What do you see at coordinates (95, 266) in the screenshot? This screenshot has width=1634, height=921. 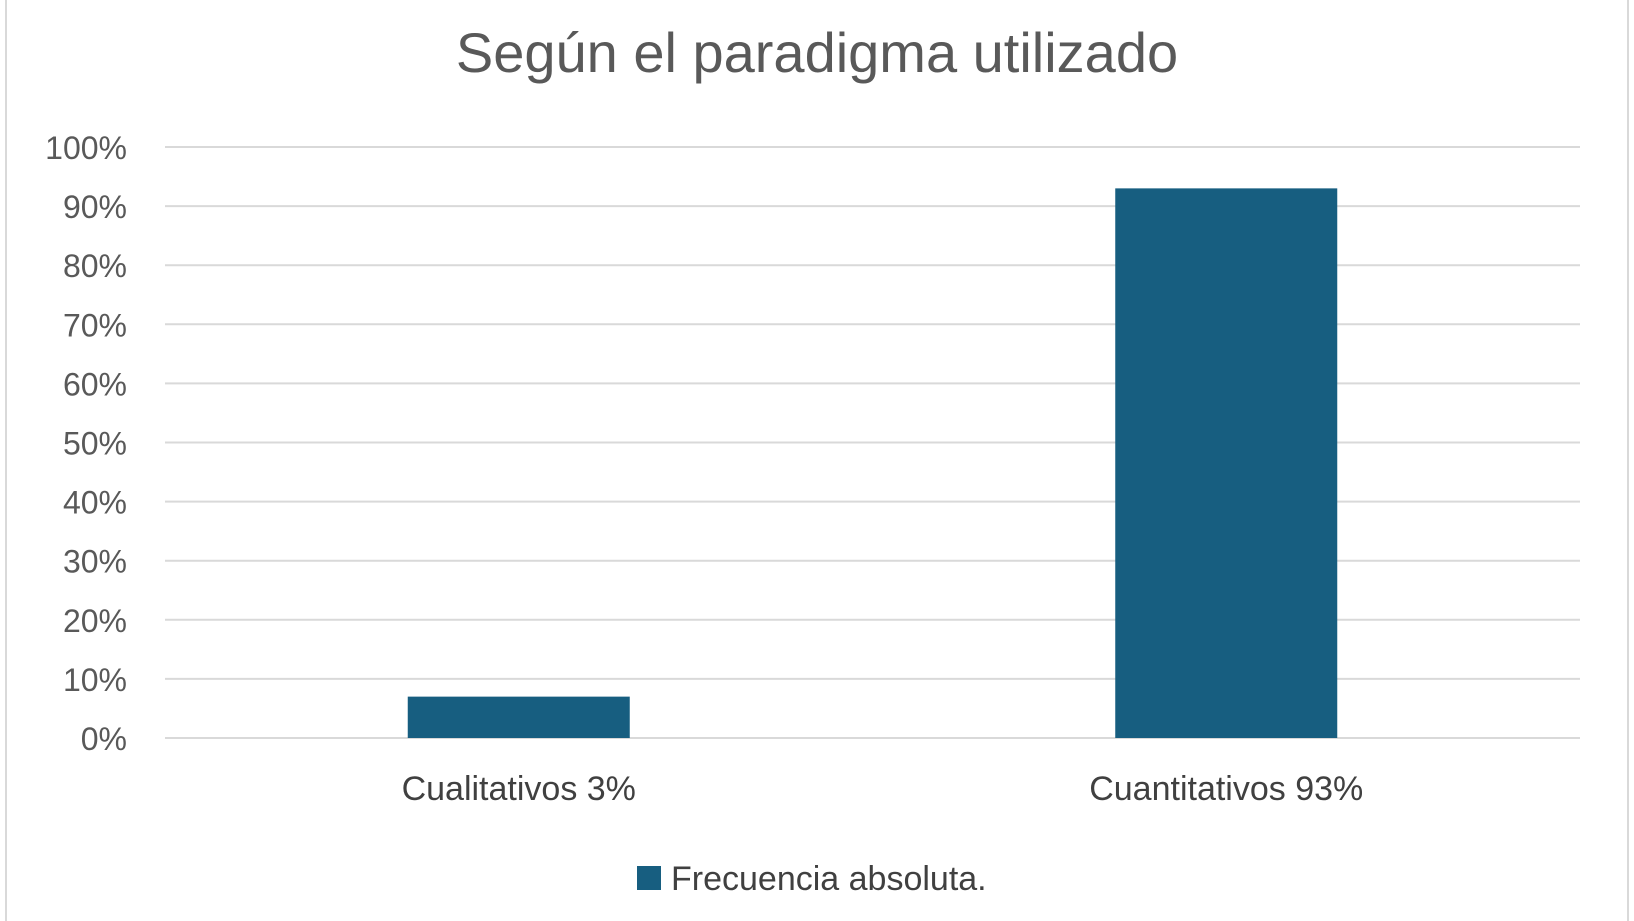 I see `y-tick-label: 80%` at bounding box center [95, 266].